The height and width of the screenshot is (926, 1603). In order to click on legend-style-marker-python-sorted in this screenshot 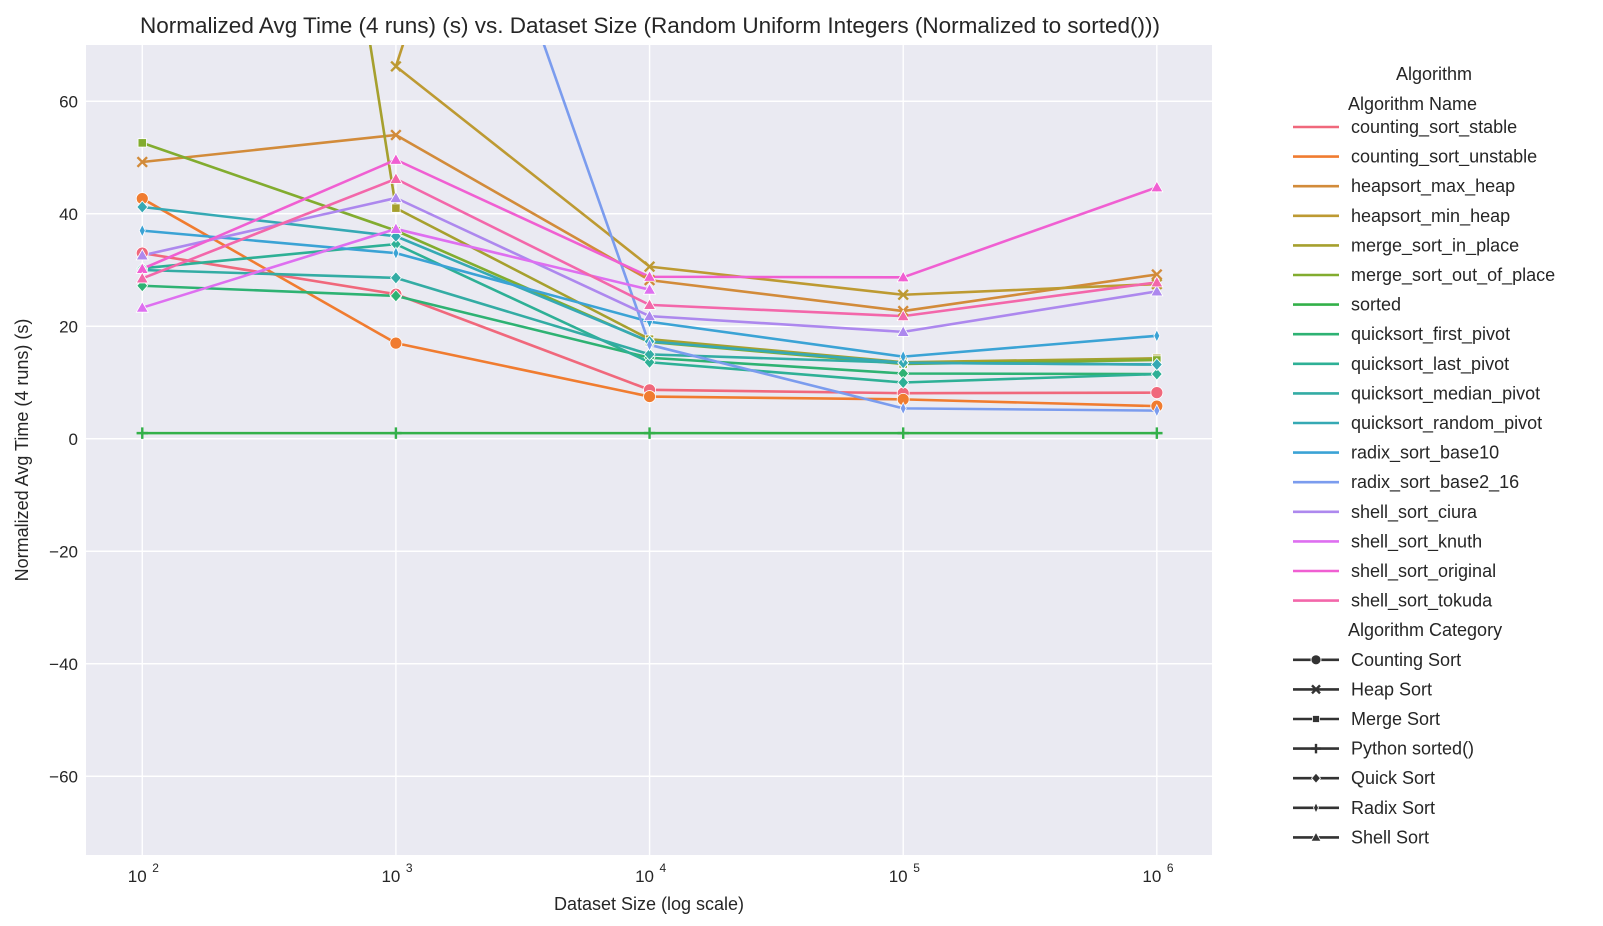, I will do `click(1316, 748)`.